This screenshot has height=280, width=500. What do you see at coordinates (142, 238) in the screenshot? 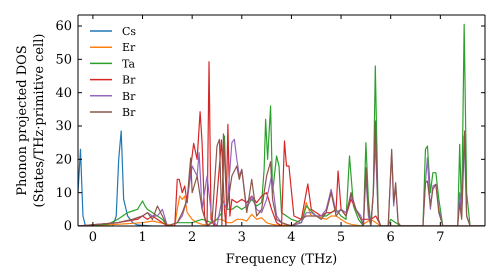
I see `x-tick-label: 1` at bounding box center [142, 238].